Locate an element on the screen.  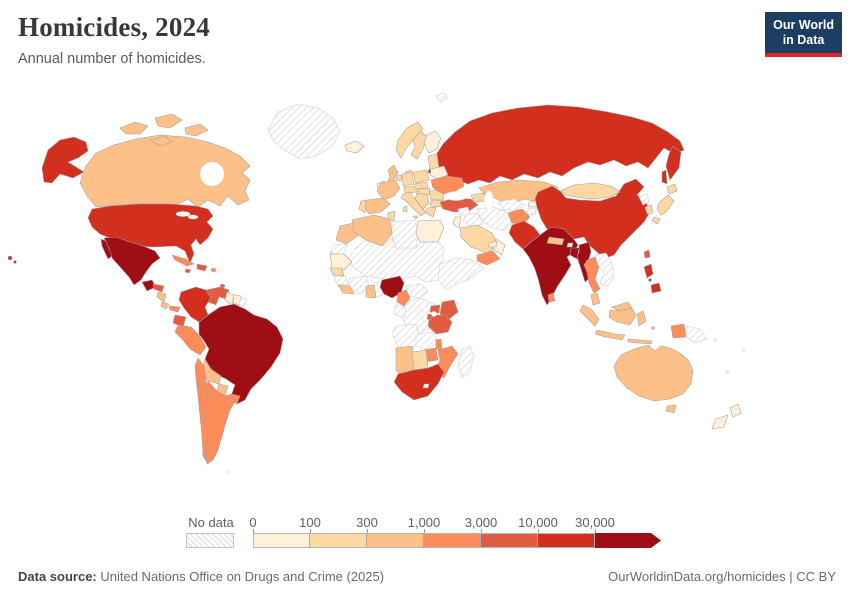
country-taiwan is located at coordinates (647, 254).